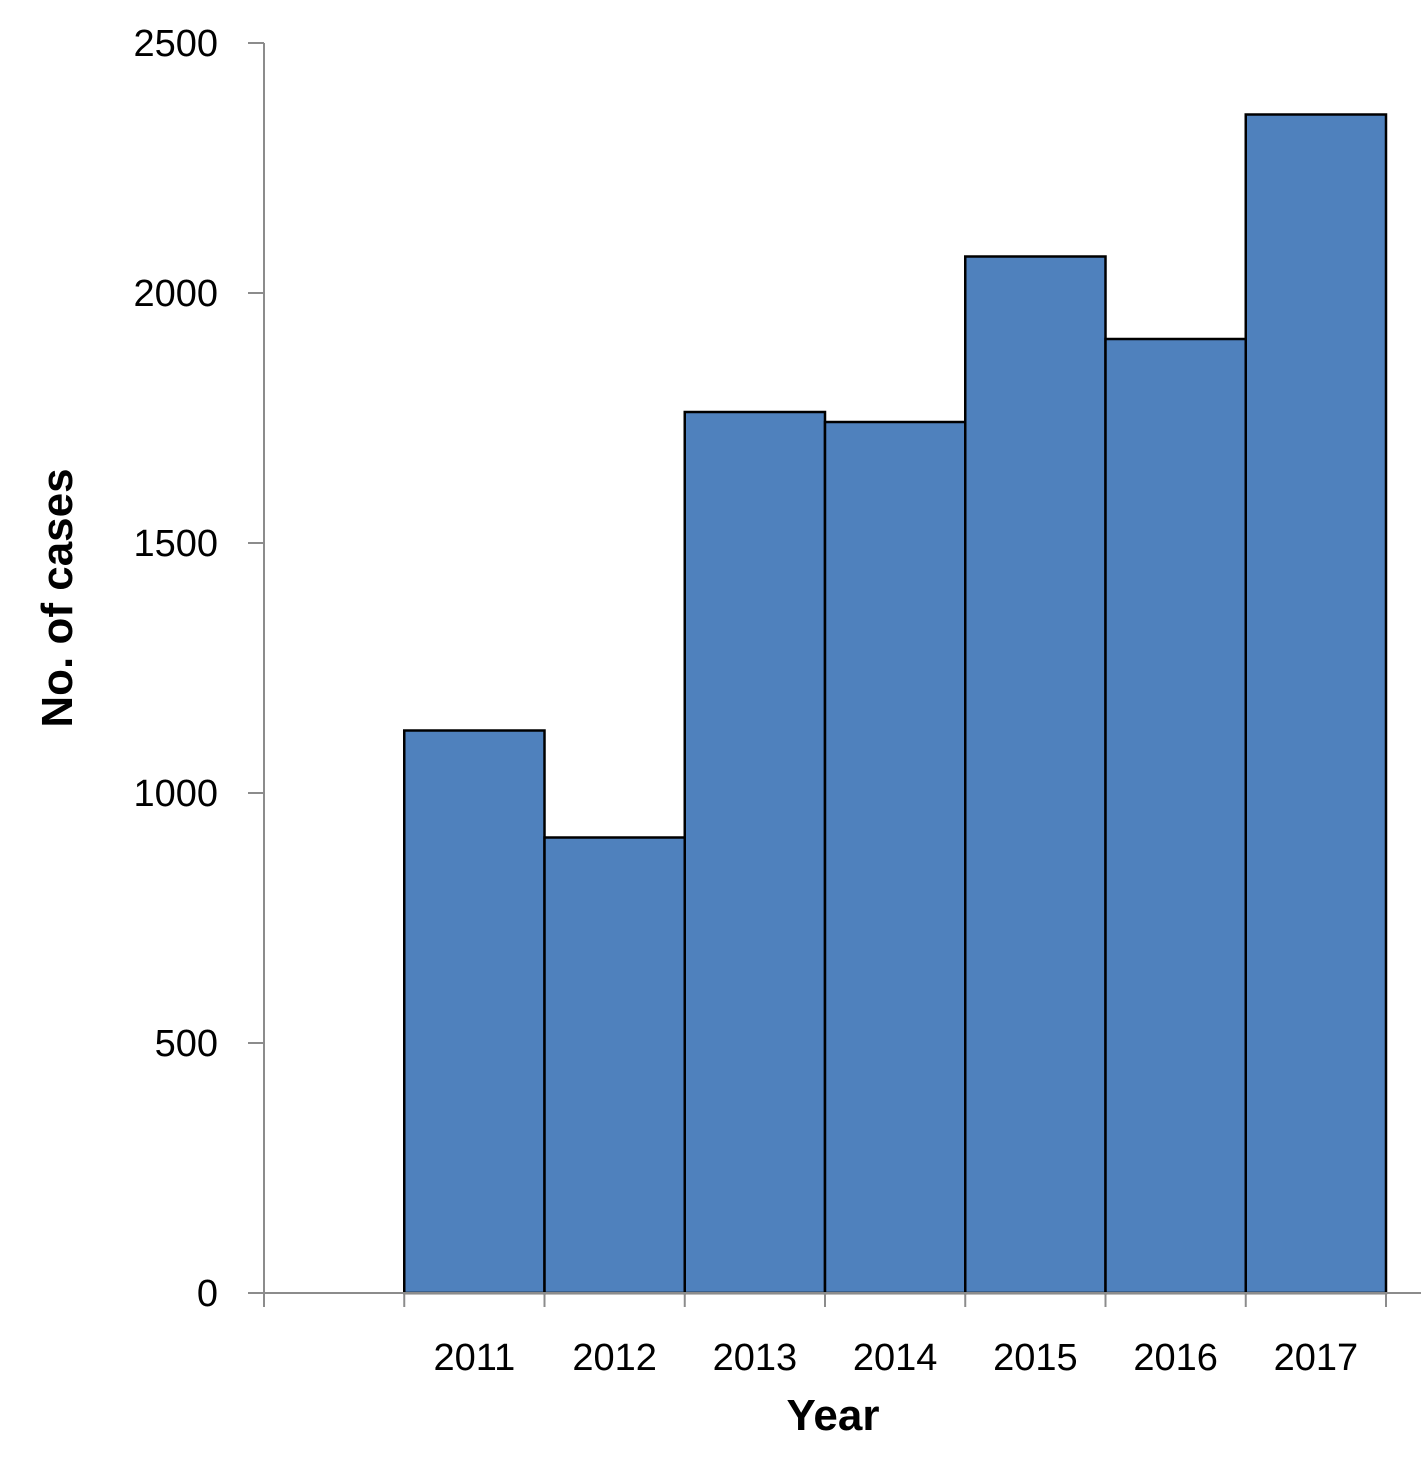 The image size is (1421, 1464). Describe the element at coordinates (1316, 704) in the screenshot. I see `bar-2017` at that location.